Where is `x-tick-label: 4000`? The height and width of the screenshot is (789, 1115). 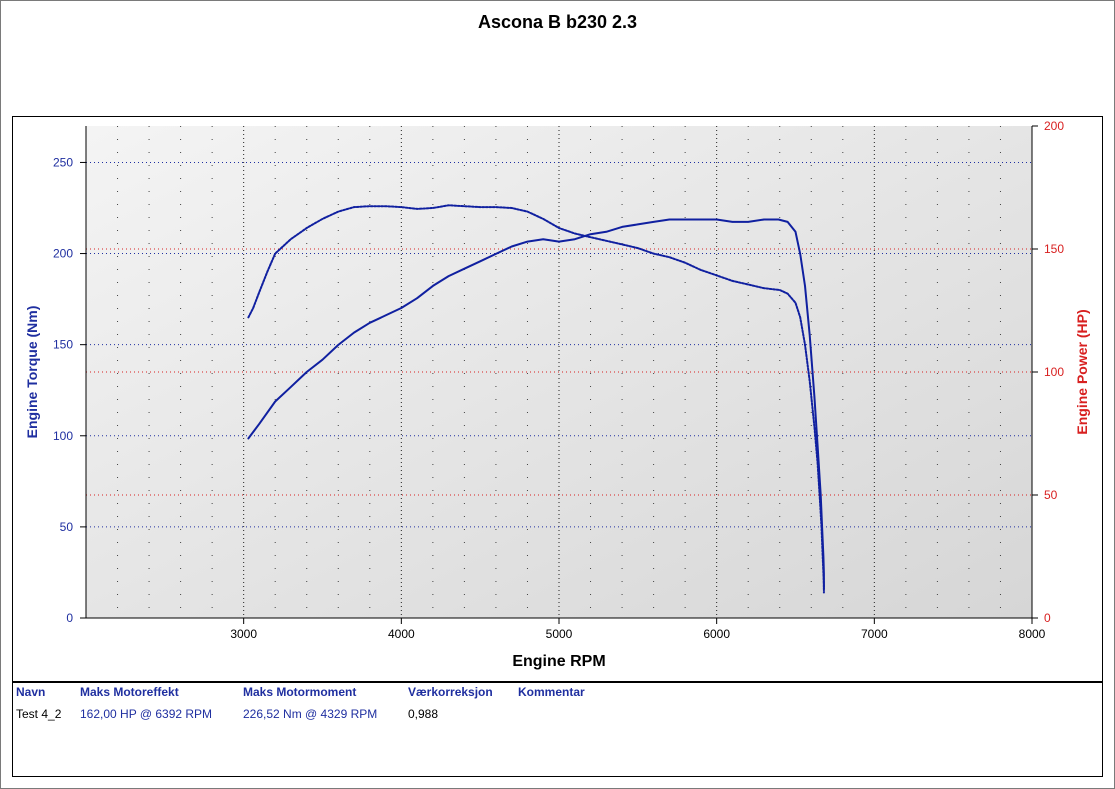 x-tick-label: 4000 is located at coordinates (401, 634).